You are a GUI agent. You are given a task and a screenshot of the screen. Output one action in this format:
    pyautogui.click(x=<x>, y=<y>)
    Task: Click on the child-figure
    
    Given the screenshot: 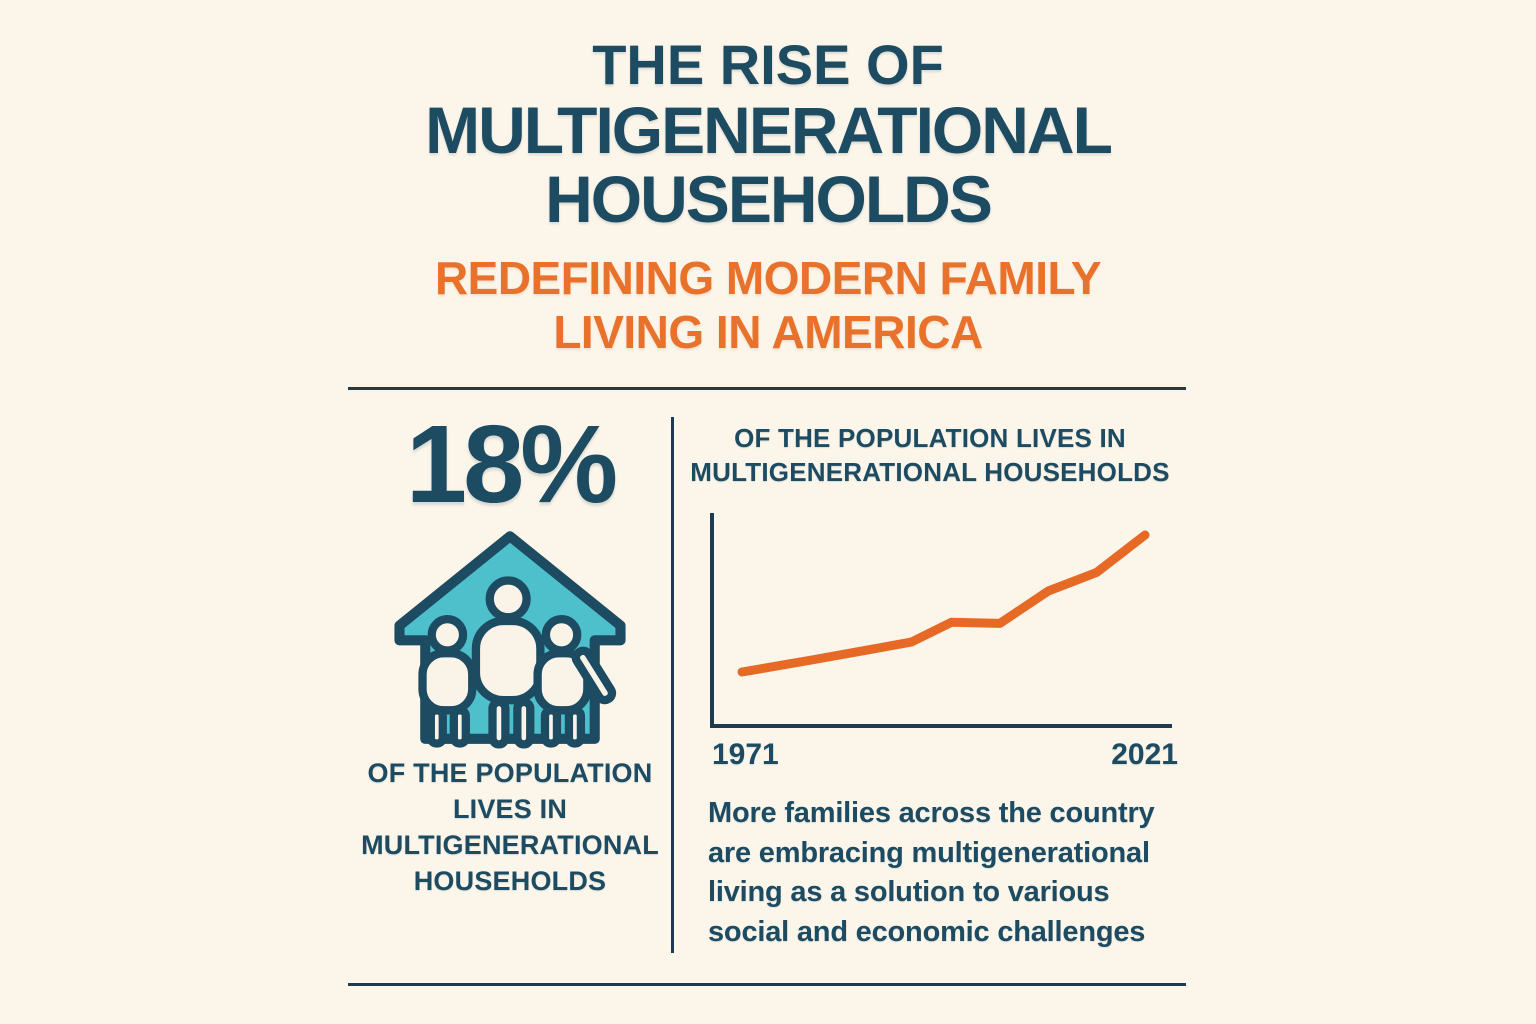 What is the action you would take?
    pyautogui.click(x=447, y=681)
    